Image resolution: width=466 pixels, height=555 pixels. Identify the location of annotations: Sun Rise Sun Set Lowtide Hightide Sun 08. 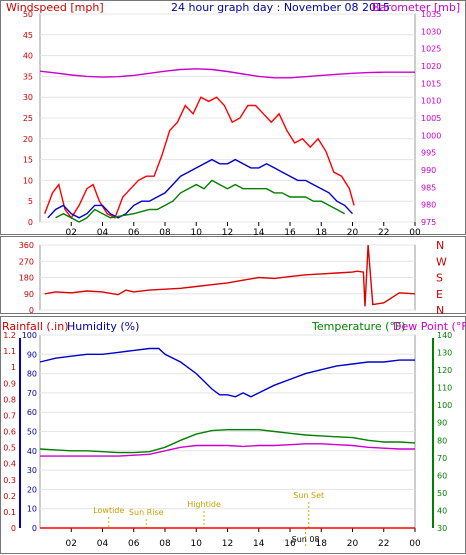
(208, 518).